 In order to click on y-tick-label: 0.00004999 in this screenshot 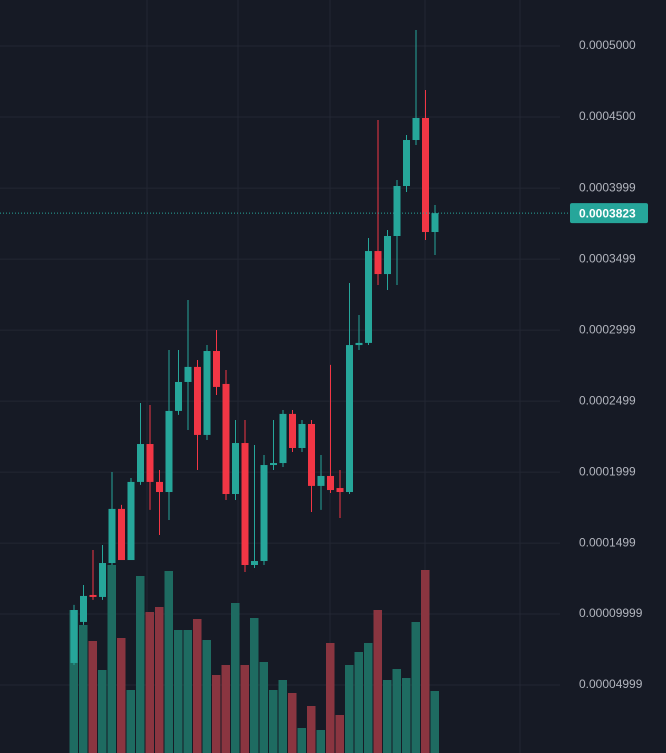, I will do `click(611, 684)`.